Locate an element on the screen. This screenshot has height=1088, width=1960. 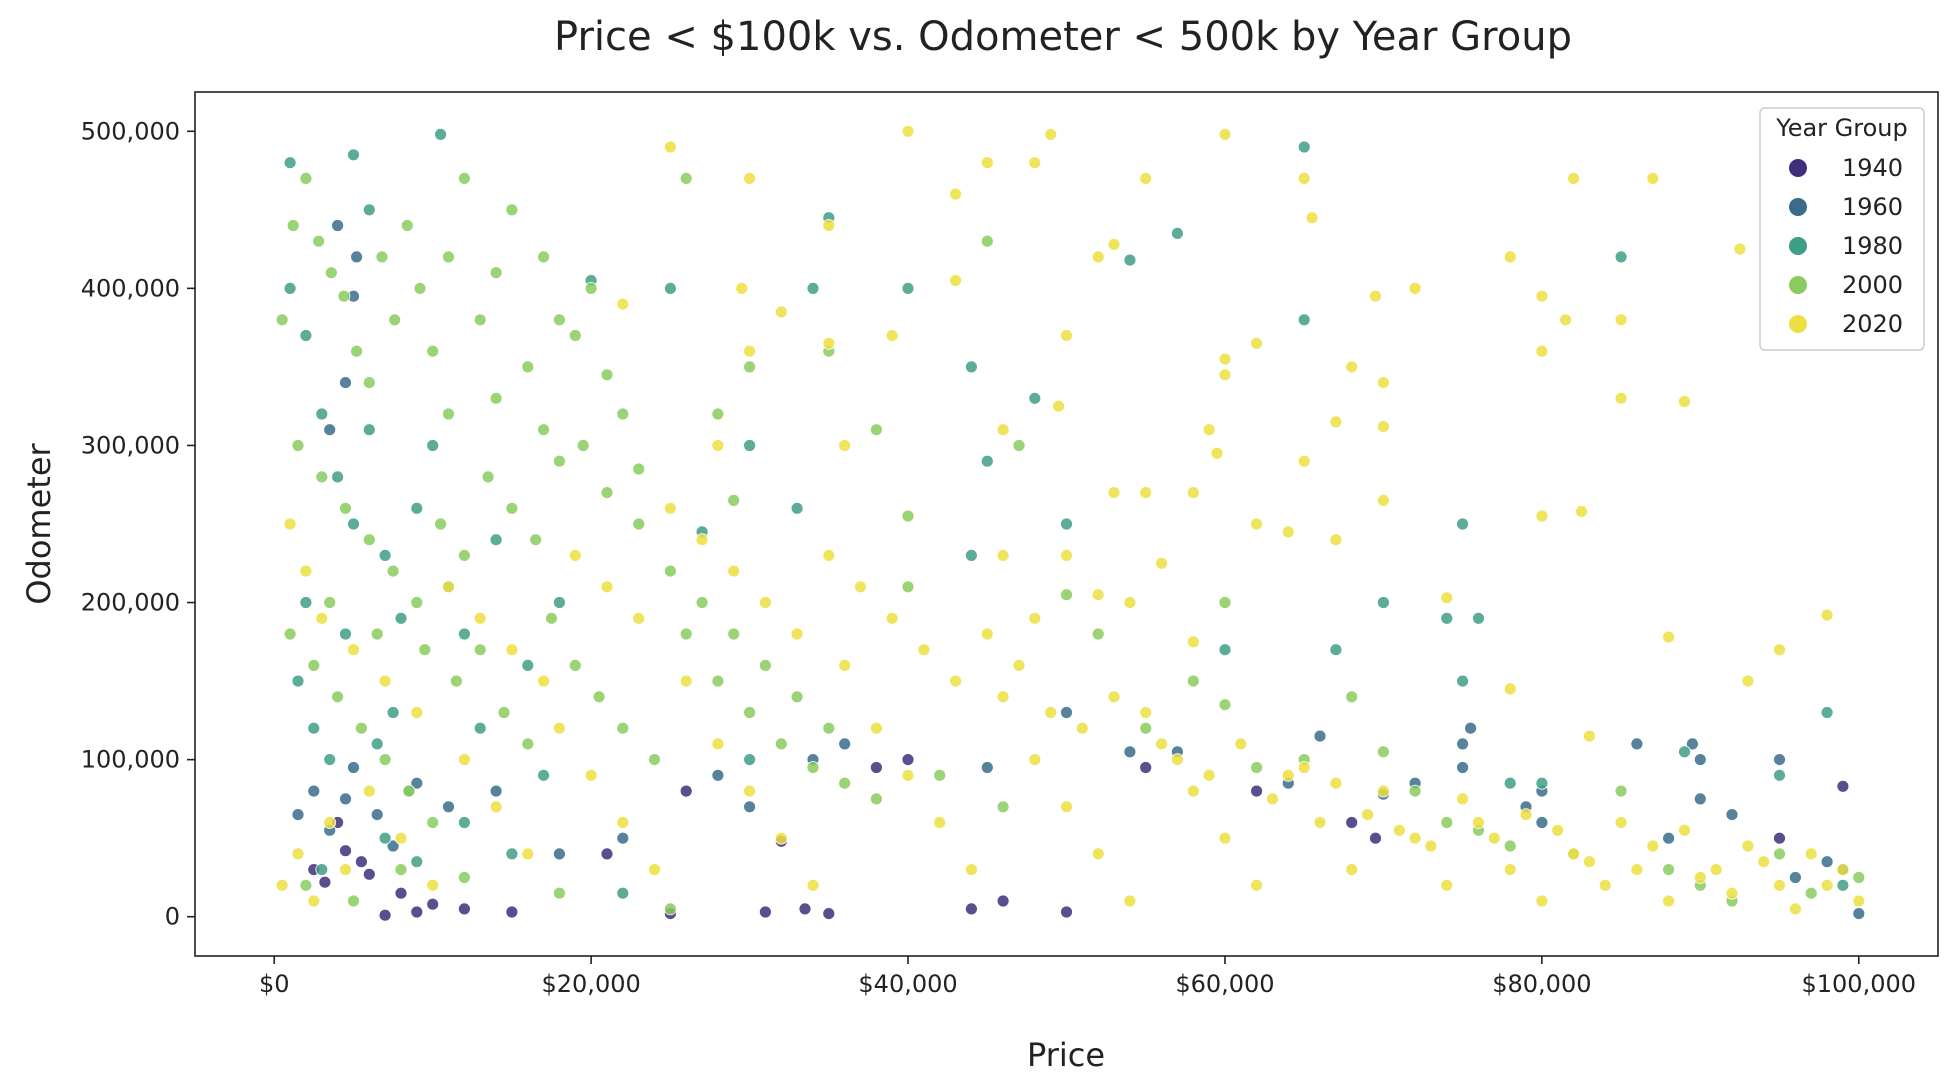
x-axis: $0 $20,000 $40,000 $60,000 $80,000 $100,000 is located at coordinates (1087, 977).